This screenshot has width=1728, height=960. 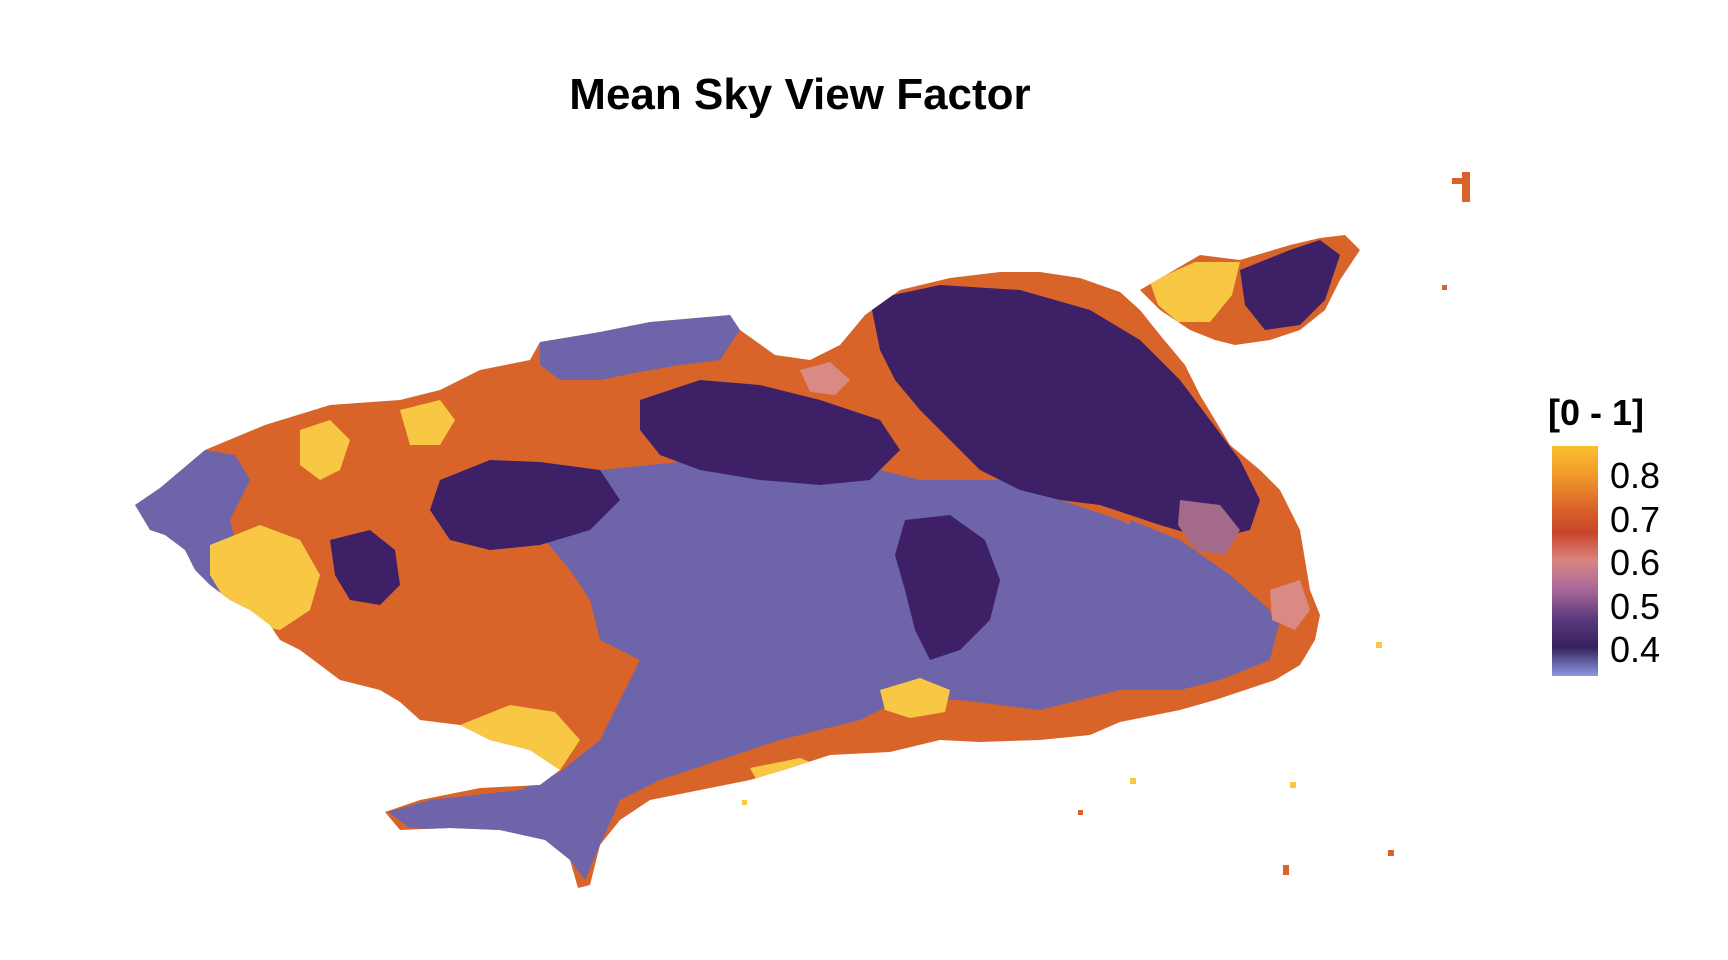 I want to click on northwest-yellow-patch, so click(x=325, y=450).